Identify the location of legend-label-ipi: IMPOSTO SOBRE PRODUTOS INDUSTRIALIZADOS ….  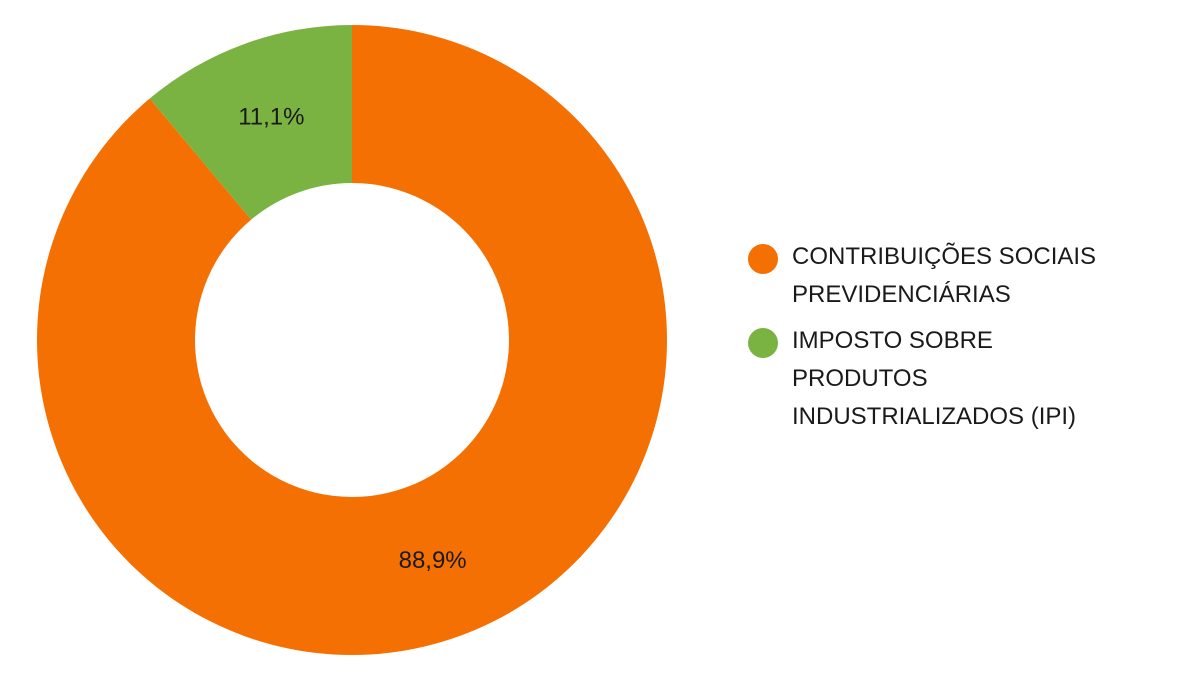
(934, 378).